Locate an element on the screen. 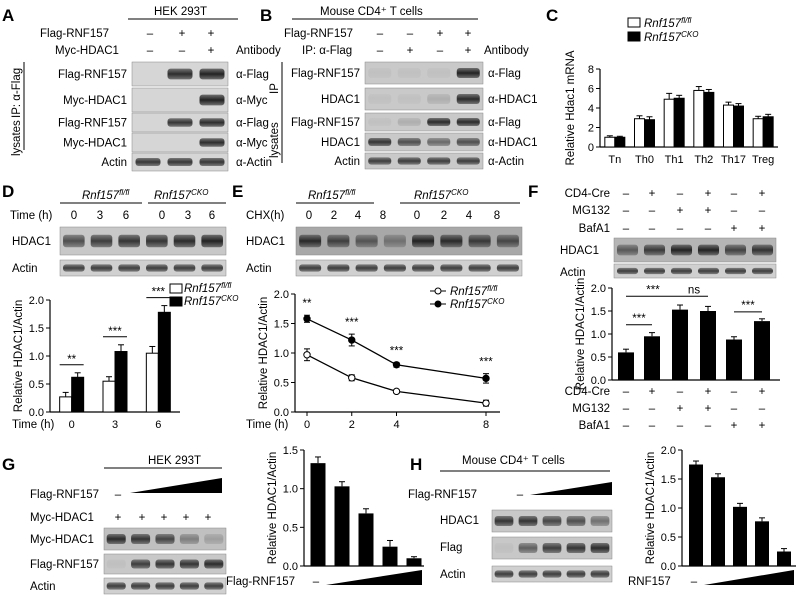 The width and height of the screenshot is (802, 597). panel-a-row-flag: Flag-RNF157 is located at coordinates (74, 34).